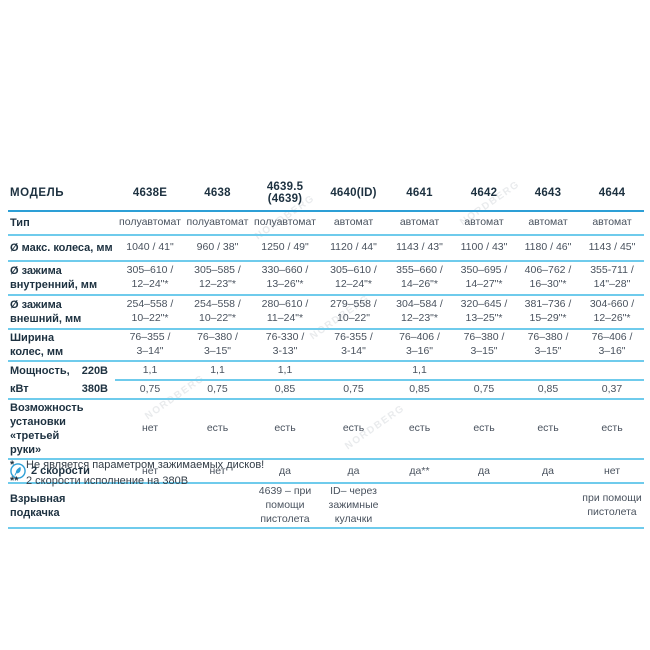 The height and width of the screenshot is (650, 650). Describe the element at coordinates (107, 480) in the screenshot. I see `footnote-text: 2 скорости исполнение на 380В` at that location.